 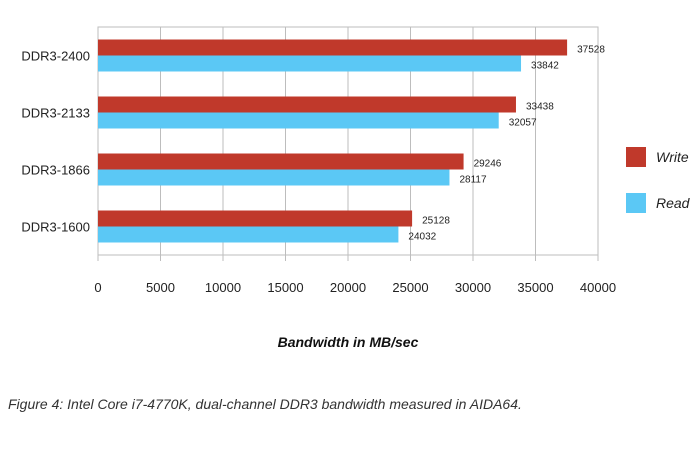 What do you see at coordinates (488, 164) in the screenshot?
I see `data-label: 29246` at bounding box center [488, 164].